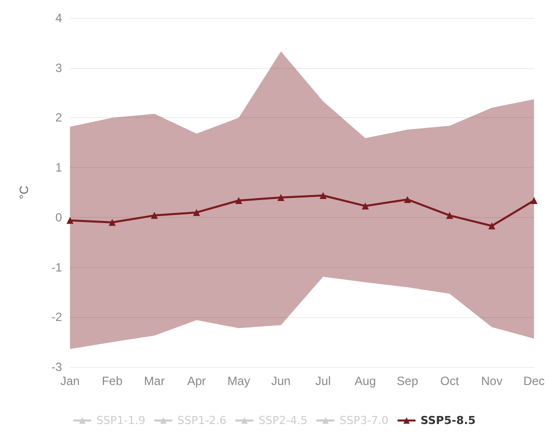 The width and height of the screenshot is (548, 437). Describe the element at coordinates (448, 420) in the screenshot. I see `legend-label: SSP5-8.5` at that location.